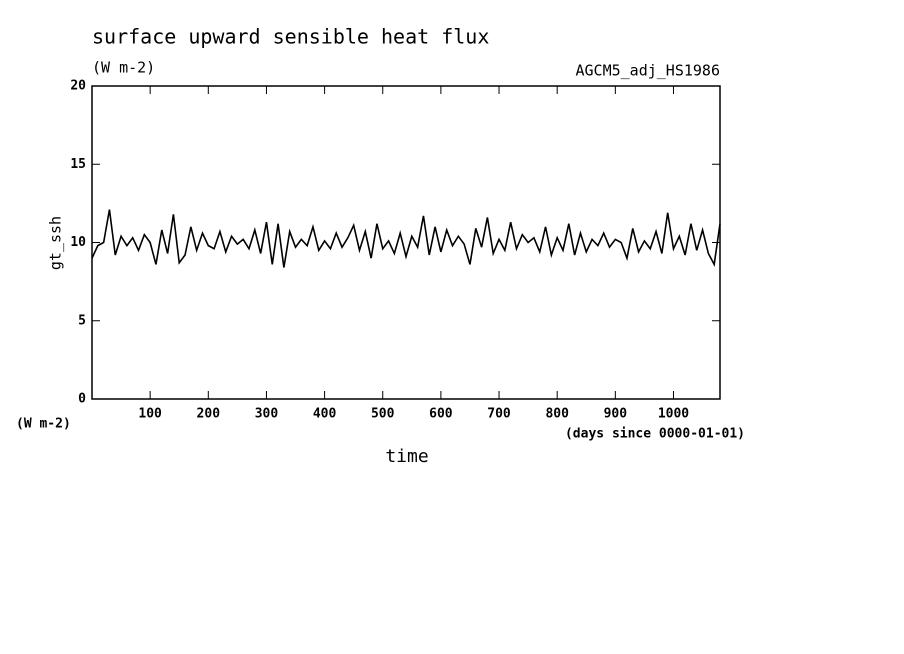 This screenshot has height=654, width=904. Describe the element at coordinates (150, 414) in the screenshot. I see `x-tick-label: 100` at that location.